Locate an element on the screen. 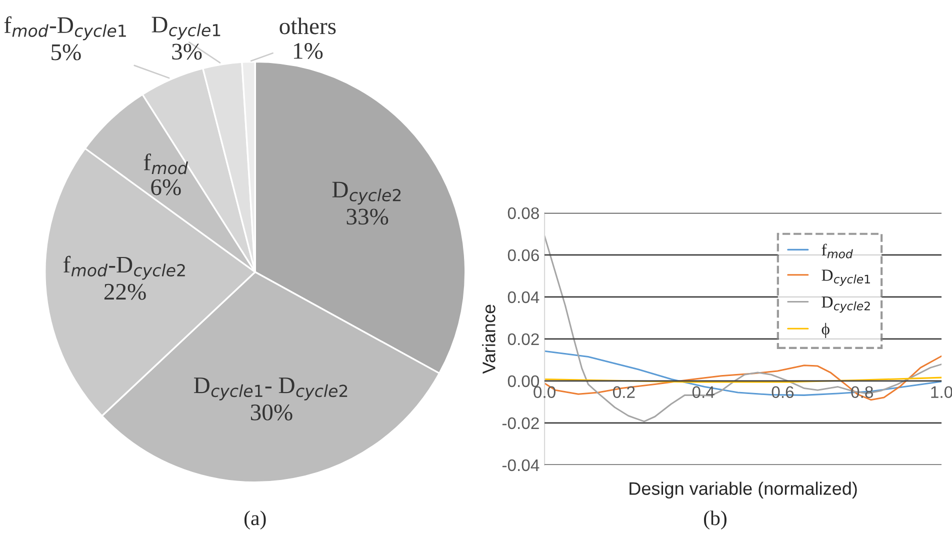 This screenshot has height=535, width=952. slice-label: f$_{mod}$-D$_{cycle1}$ is located at coordinates (65, 28).